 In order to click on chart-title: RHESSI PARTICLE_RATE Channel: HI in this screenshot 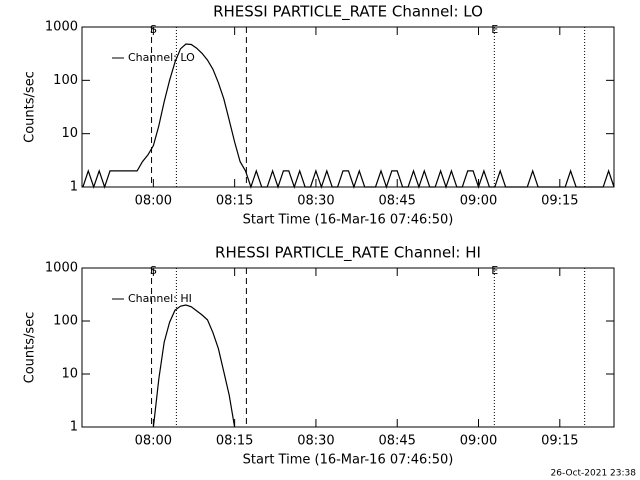, I will do `click(348, 253)`.